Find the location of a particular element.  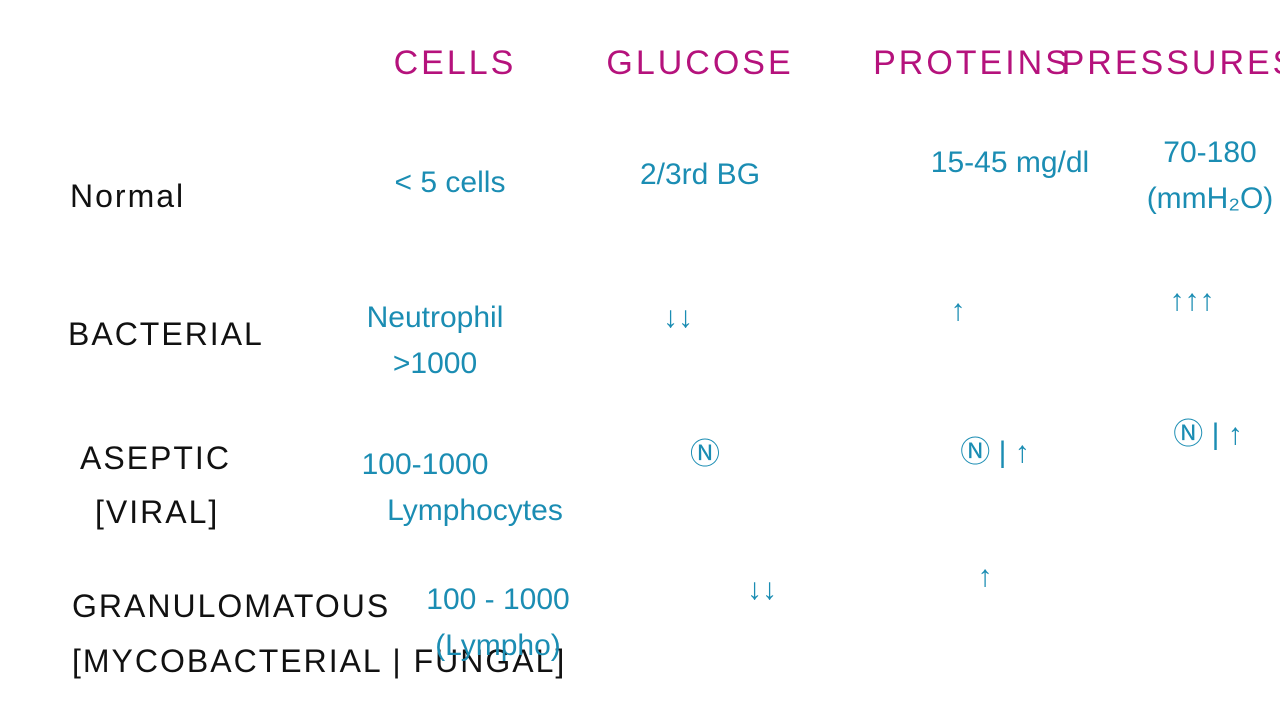

cell-text: Ⓝ is located at coordinates (705, 454).